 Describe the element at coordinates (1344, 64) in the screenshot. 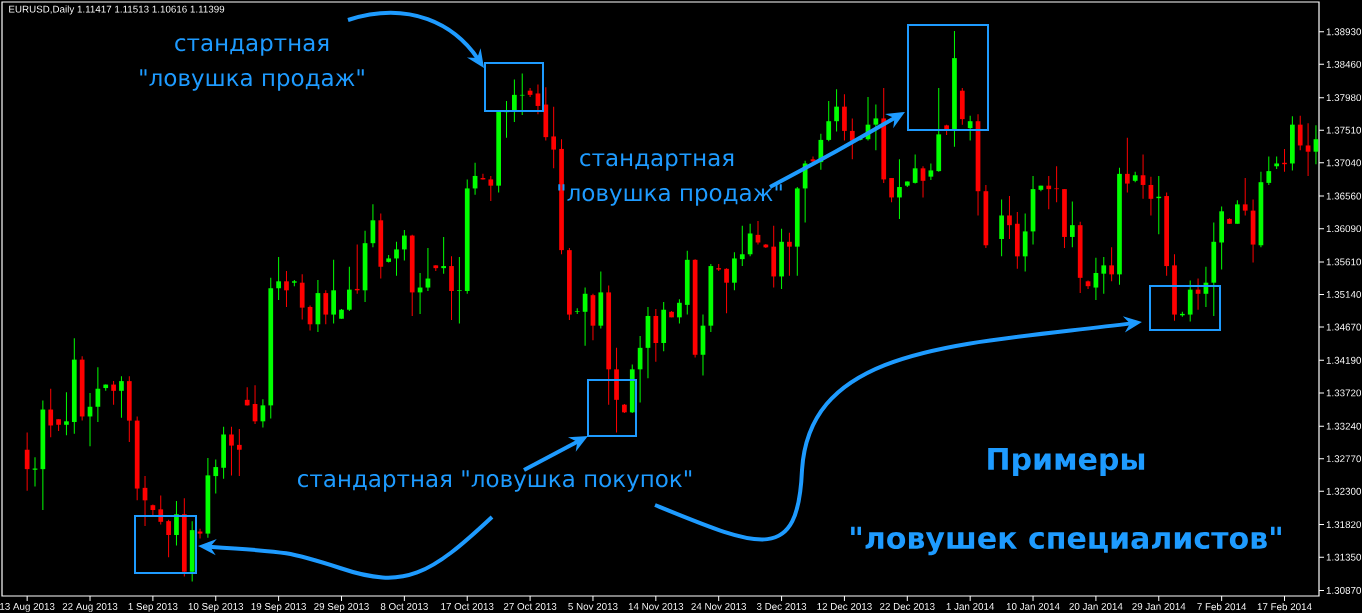

I see `y-tick-label: 1.38460` at that location.